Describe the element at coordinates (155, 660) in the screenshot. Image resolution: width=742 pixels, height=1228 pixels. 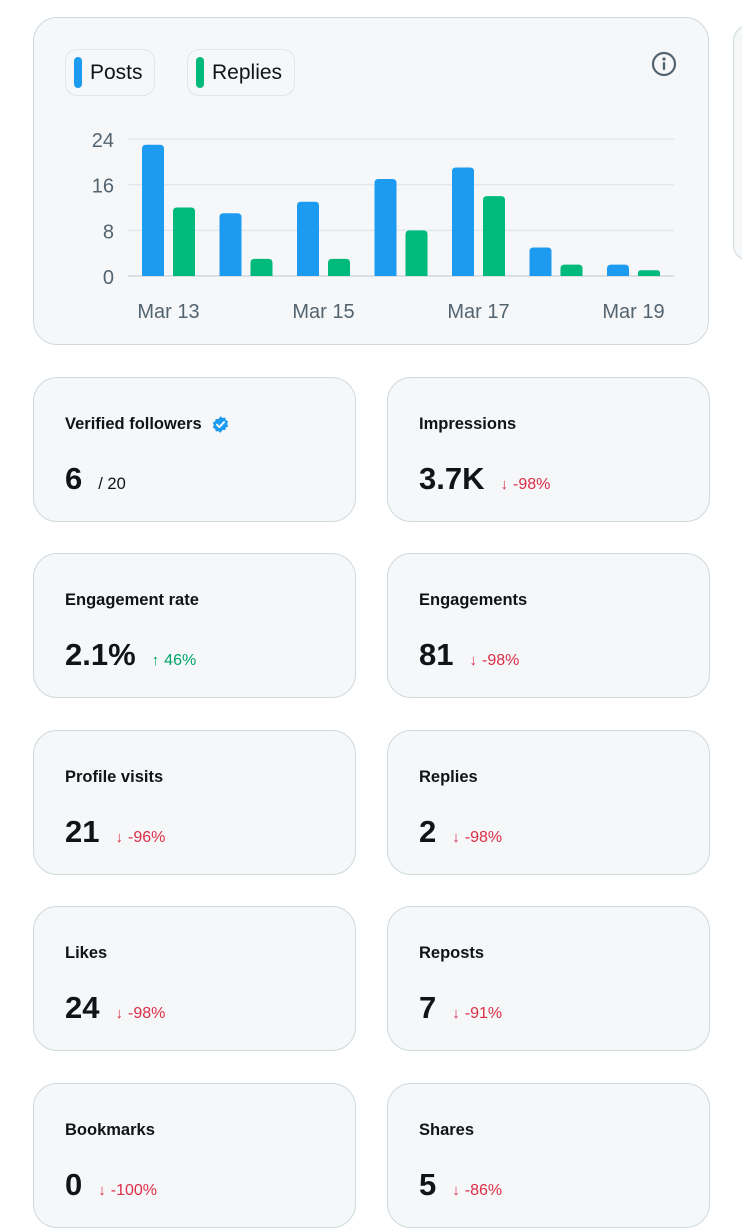
I see `arrow-up-icon: ↑` at that location.